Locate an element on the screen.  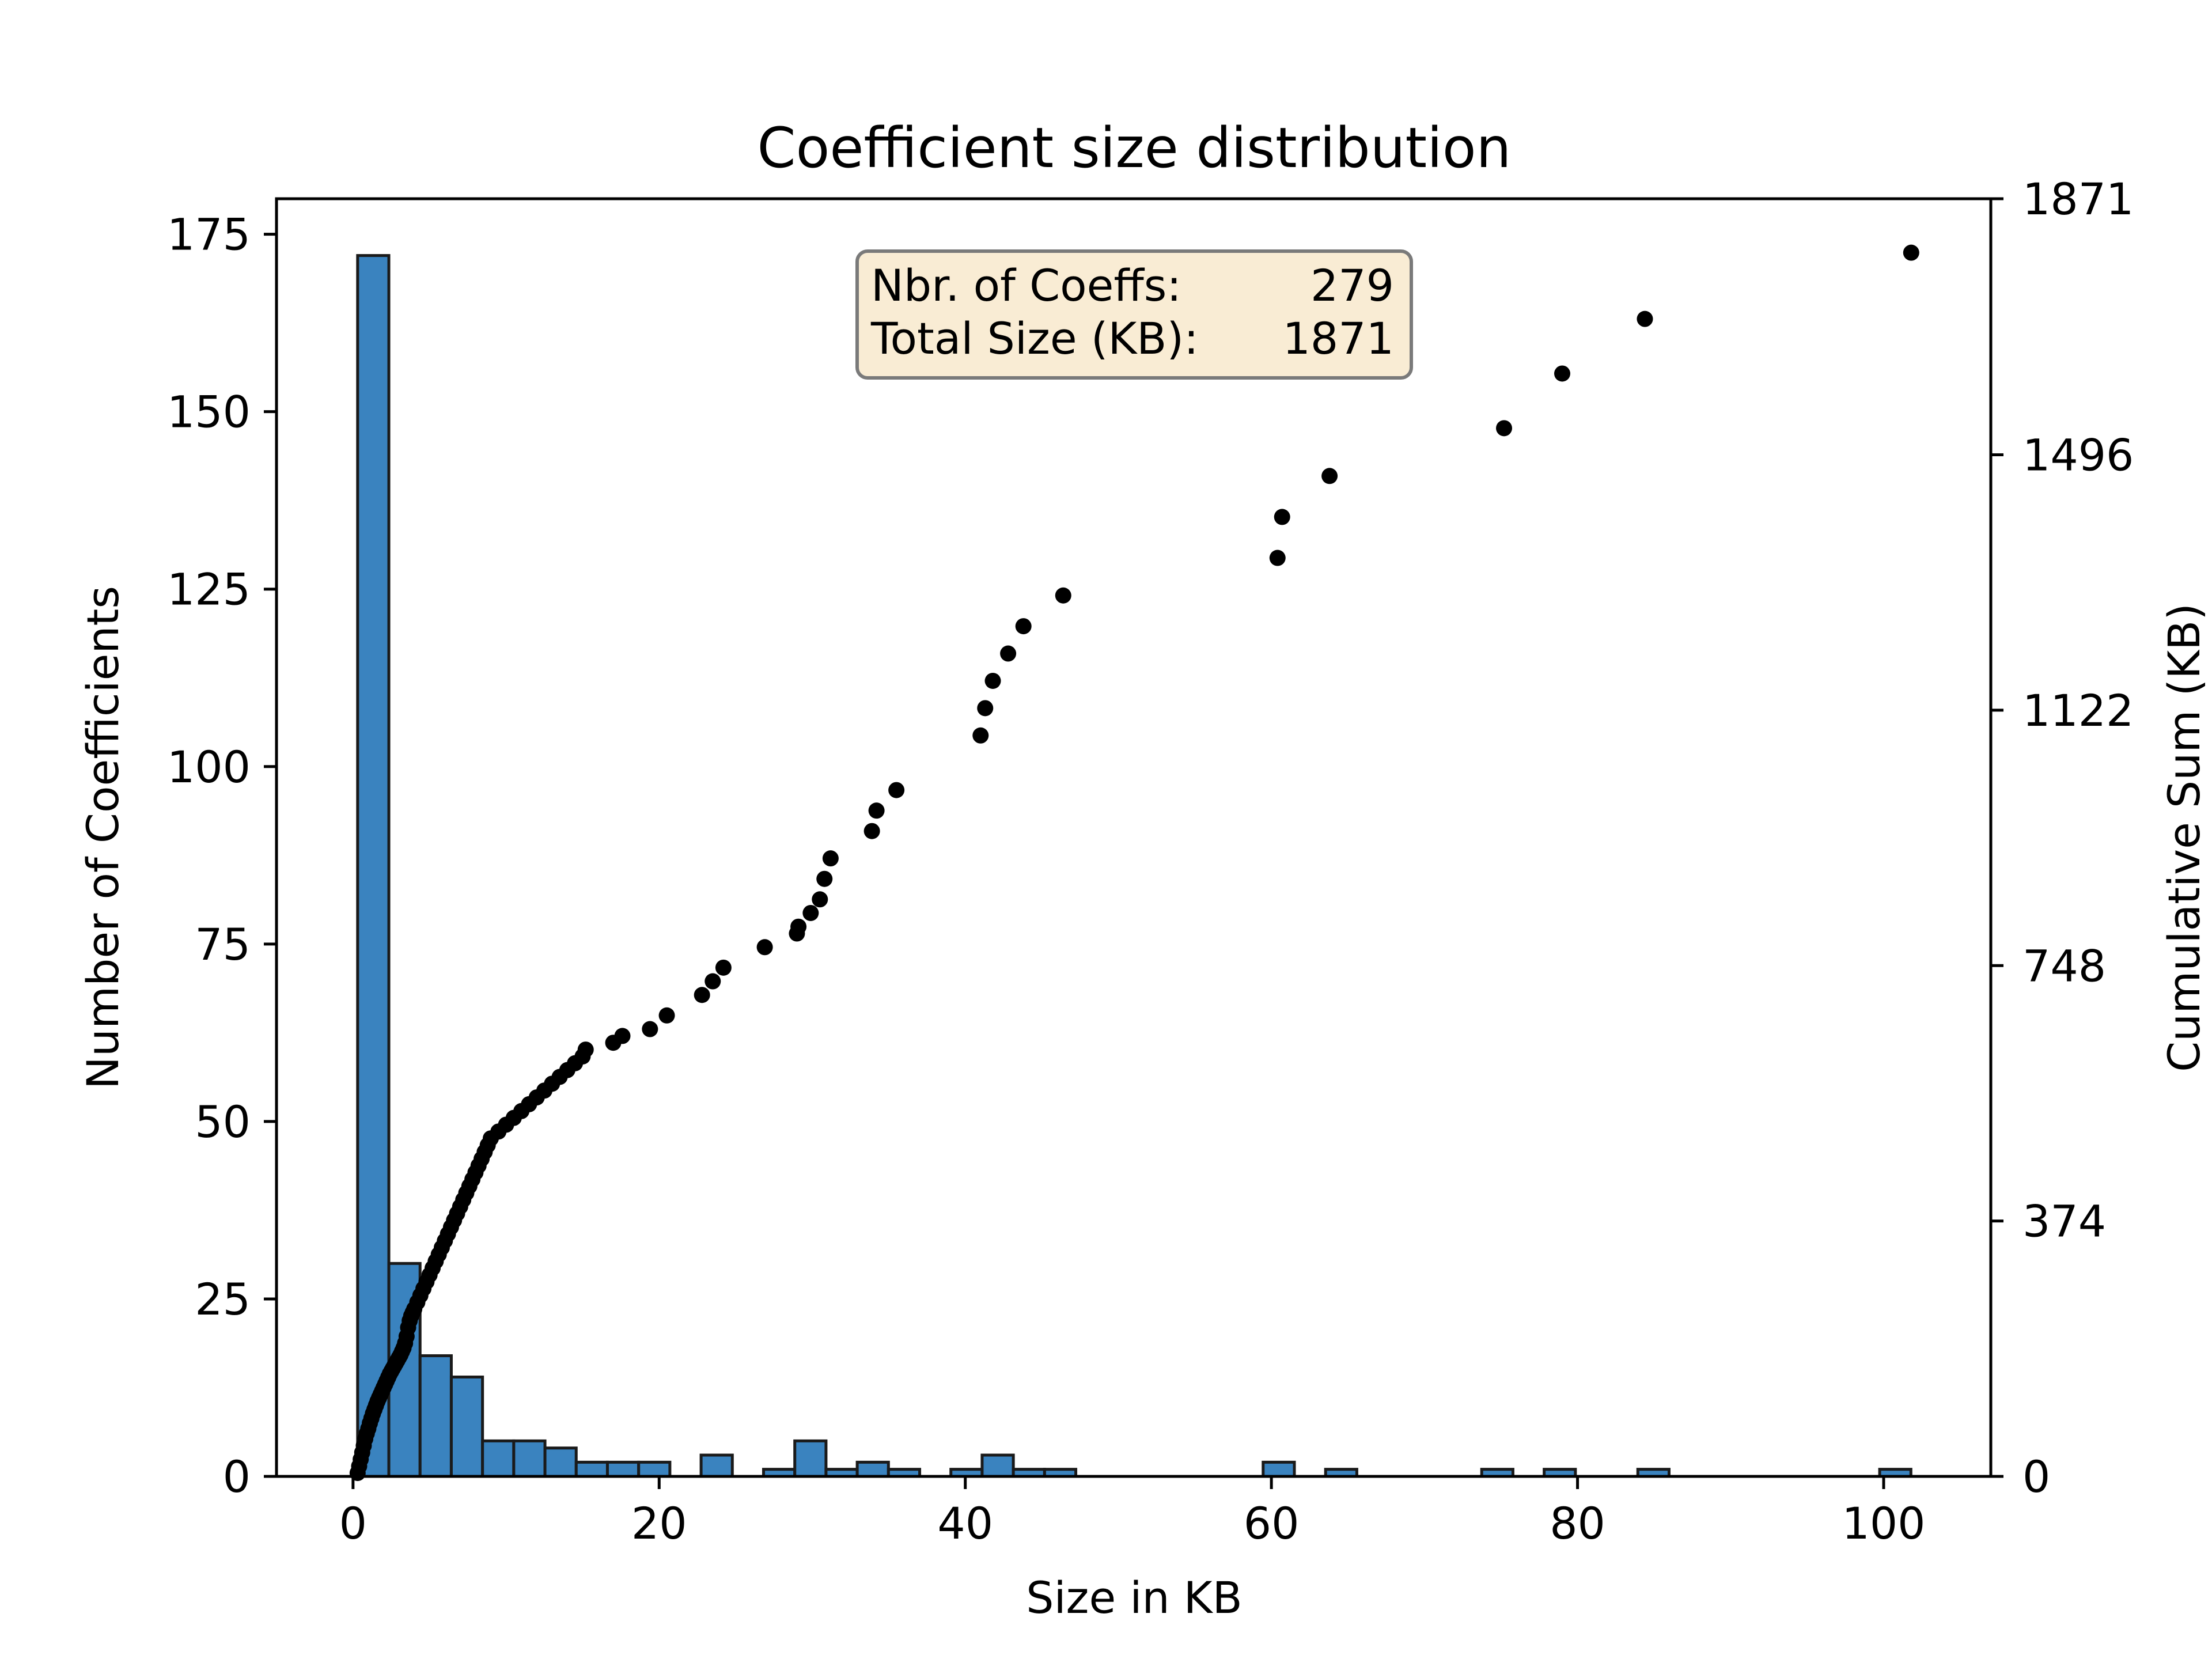
y-left-tick-label: 175 is located at coordinates (209, 234).